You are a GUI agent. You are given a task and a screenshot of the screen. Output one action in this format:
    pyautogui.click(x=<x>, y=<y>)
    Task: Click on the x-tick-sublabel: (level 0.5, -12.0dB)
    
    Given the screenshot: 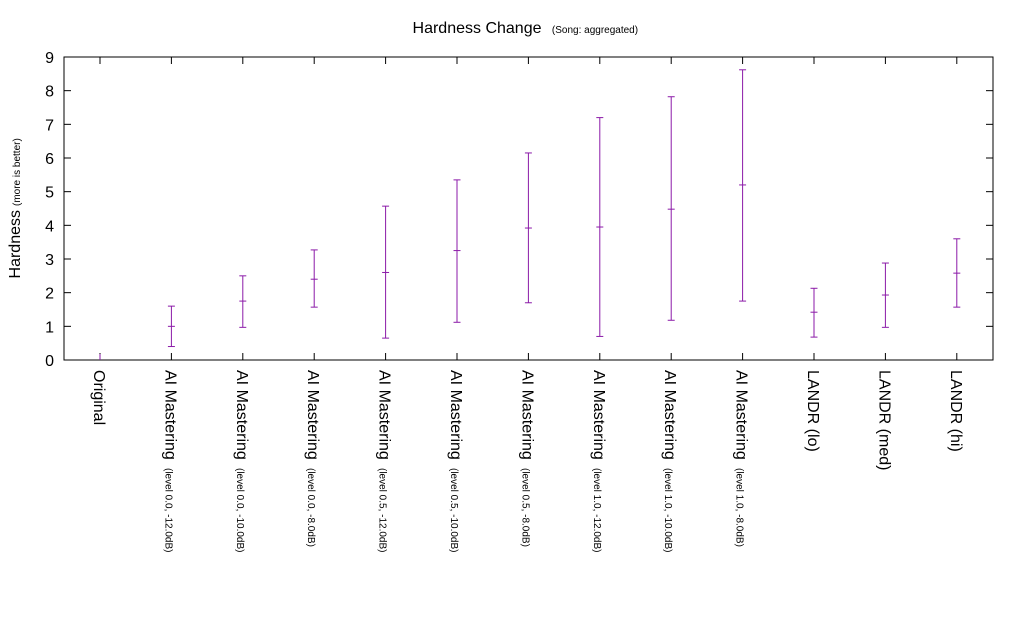 What is the action you would take?
    pyautogui.click(x=382, y=510)
    